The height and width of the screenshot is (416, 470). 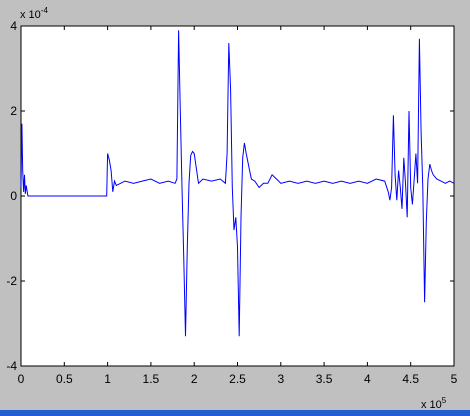 What do you see at coordinates (13, 196) in the screenshot?
I see `y-tick-label: 0` at bounding box center [13, 196].